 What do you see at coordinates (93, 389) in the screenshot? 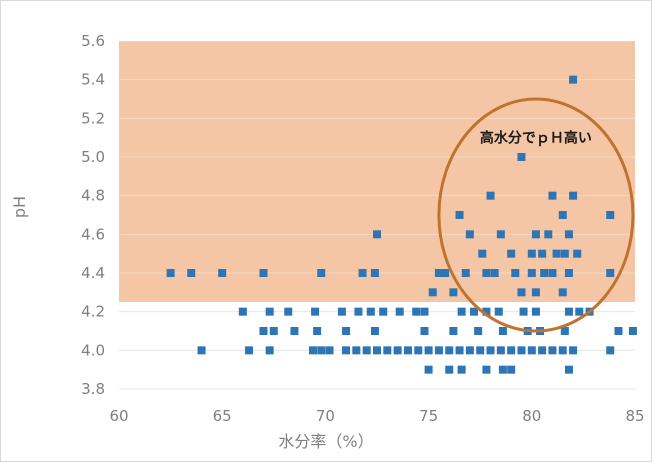
I see `y-tick-label: 3.8` at bounding box center [93, 389].